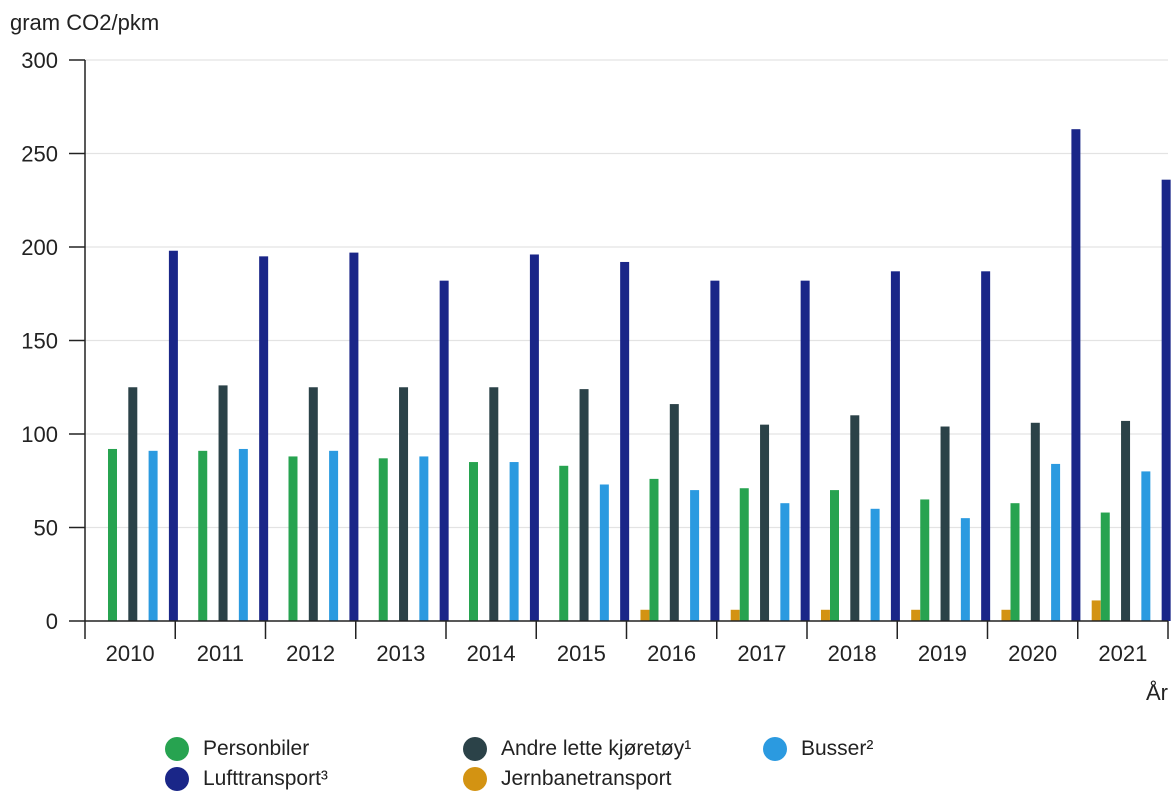 This screenshot has width=1173, height=792. Describe the element at coordinates (534, 438) in the screenshot. I see `bar-lufttransport-2014` at that location.